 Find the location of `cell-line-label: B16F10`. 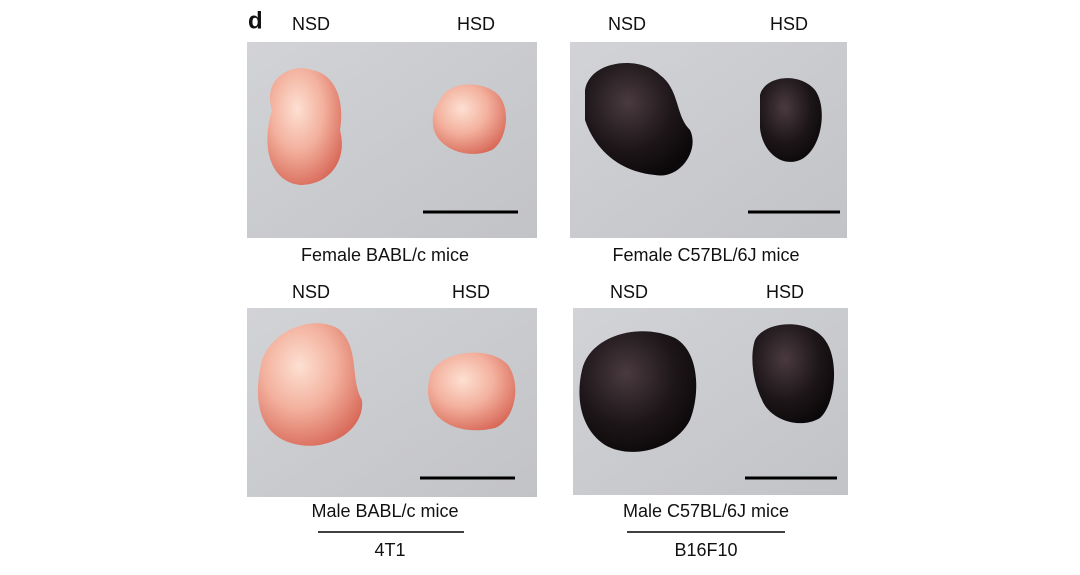

cell-line-label: B16F10 is located at coordinates (705, 550).